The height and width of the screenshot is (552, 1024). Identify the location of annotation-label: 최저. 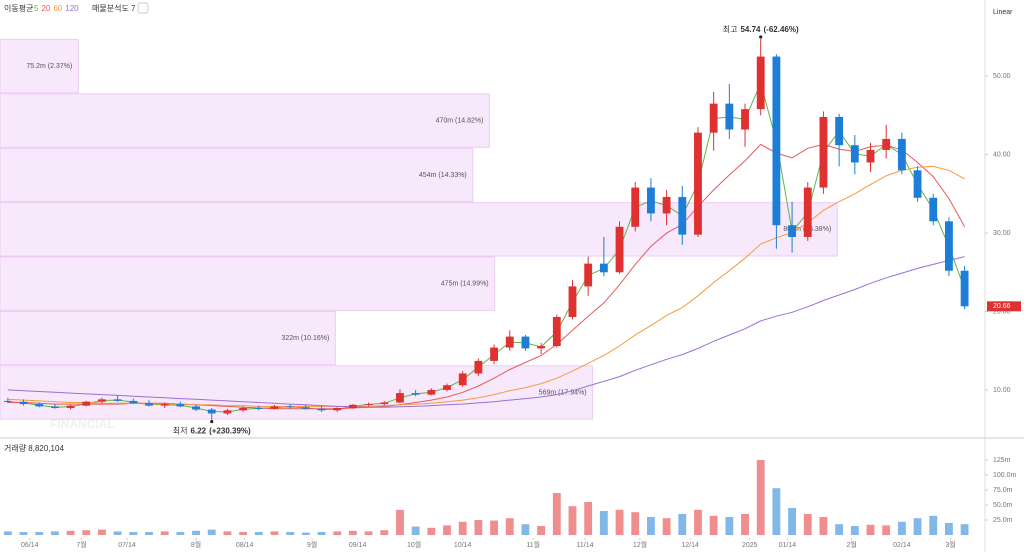
(180, 431).